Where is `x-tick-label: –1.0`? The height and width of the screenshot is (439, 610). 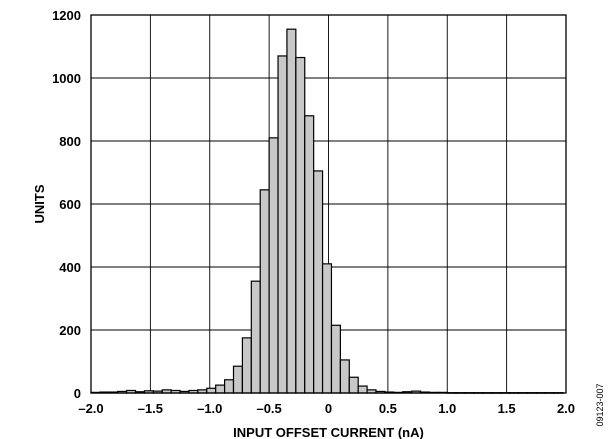
x-tick-label: –1.0 is located at coordinates (209, 408).